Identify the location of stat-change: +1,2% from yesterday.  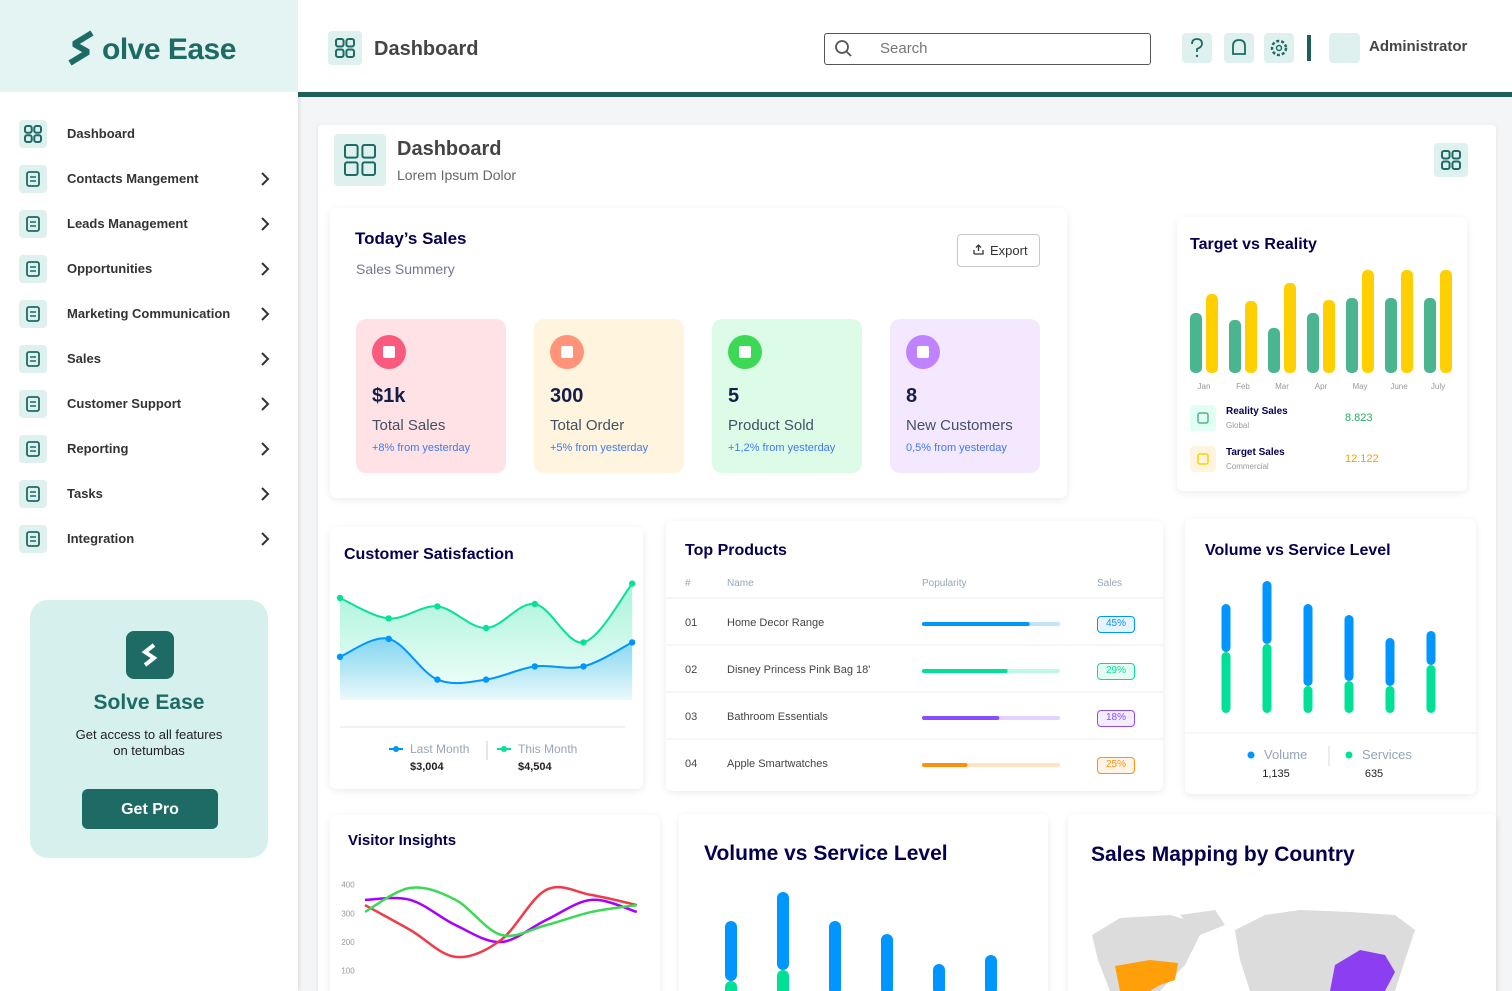
(782, 448).